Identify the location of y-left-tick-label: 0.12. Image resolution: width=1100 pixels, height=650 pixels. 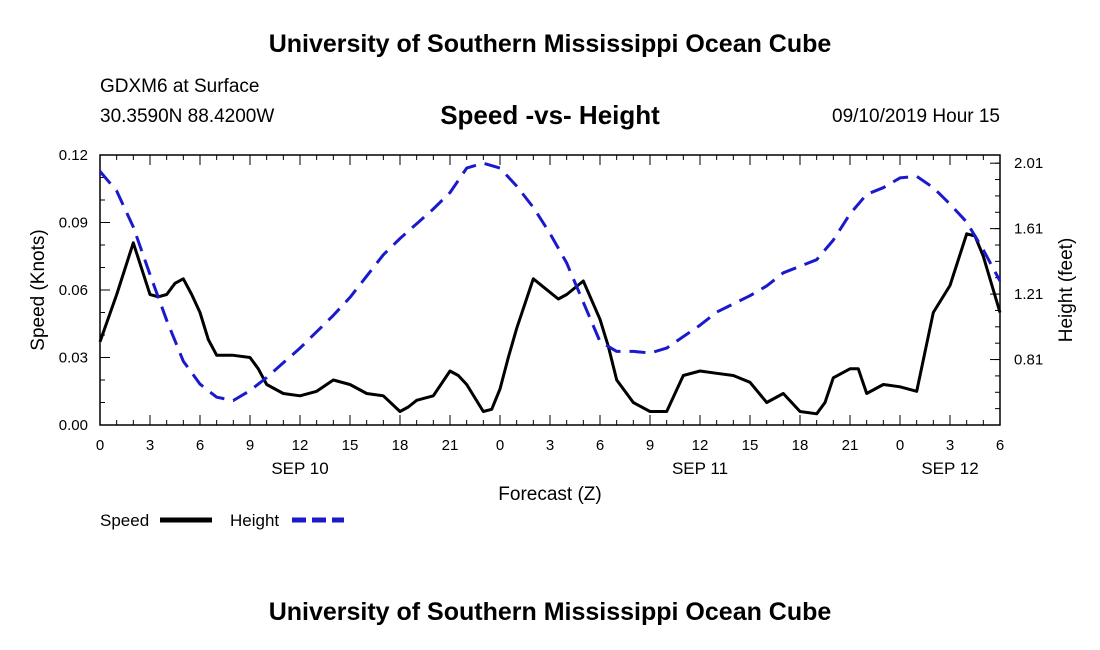
(73, 155).